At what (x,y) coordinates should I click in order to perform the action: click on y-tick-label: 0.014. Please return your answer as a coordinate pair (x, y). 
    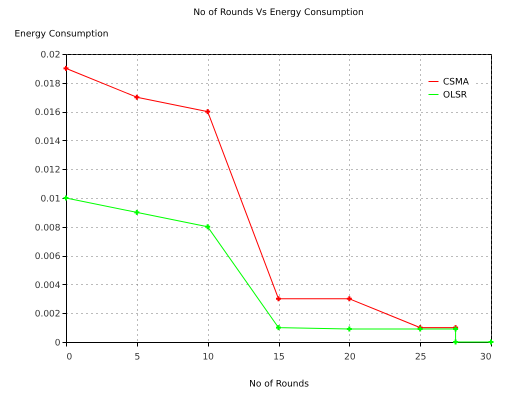
    Looking at the image, I should click on (47, 141).